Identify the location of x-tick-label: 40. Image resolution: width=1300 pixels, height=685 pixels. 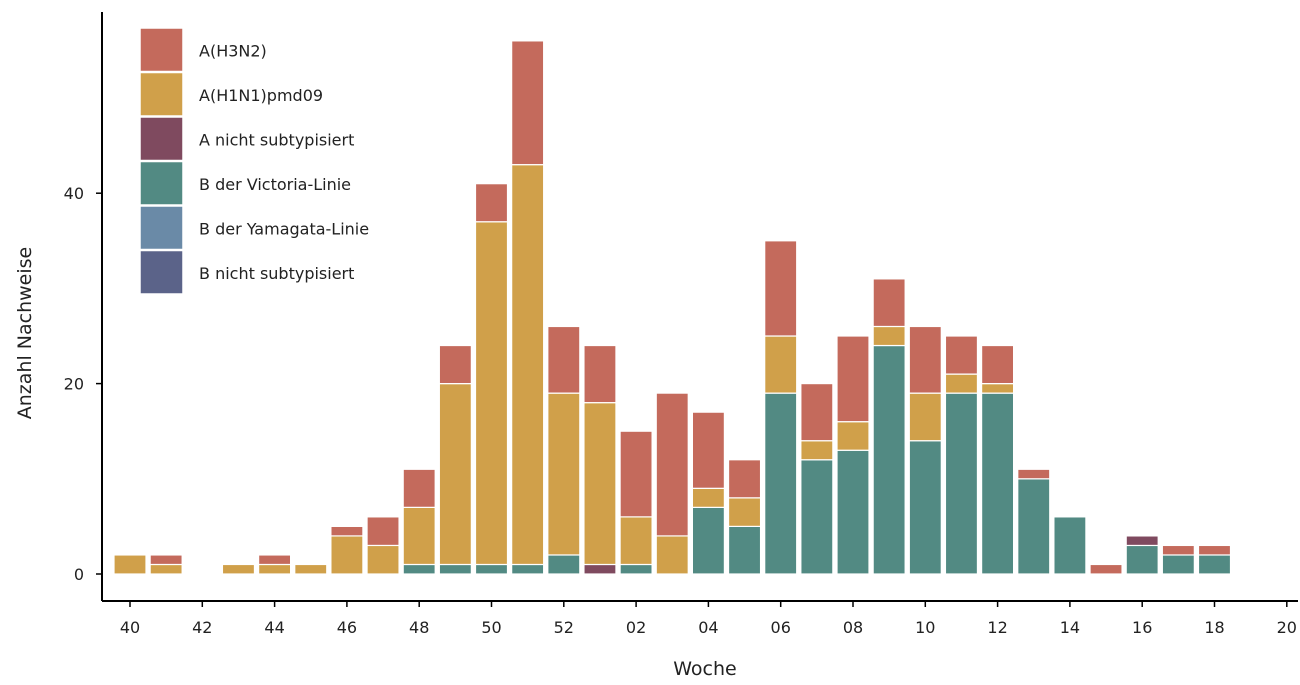
(130, 627).